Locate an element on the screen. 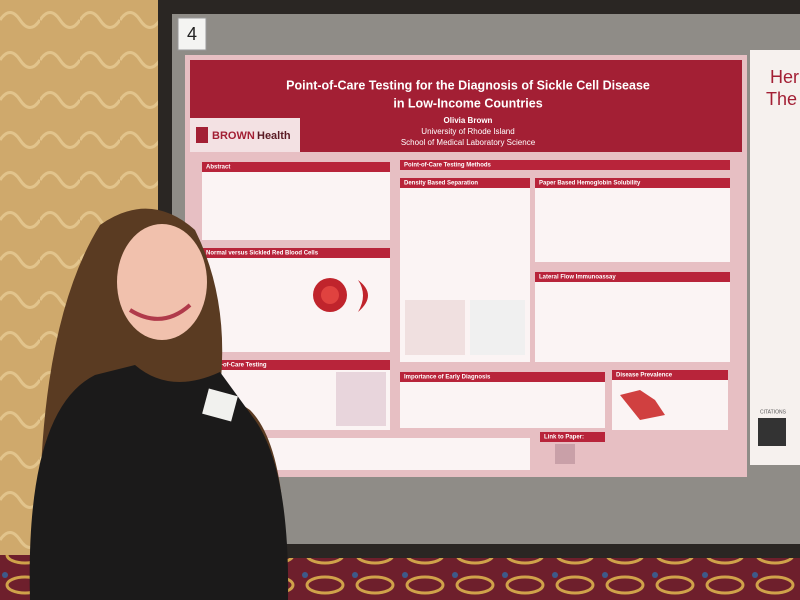 Image resolution: width=800 pixels, height=600 pixels. references is located at coordinates (390, 454).